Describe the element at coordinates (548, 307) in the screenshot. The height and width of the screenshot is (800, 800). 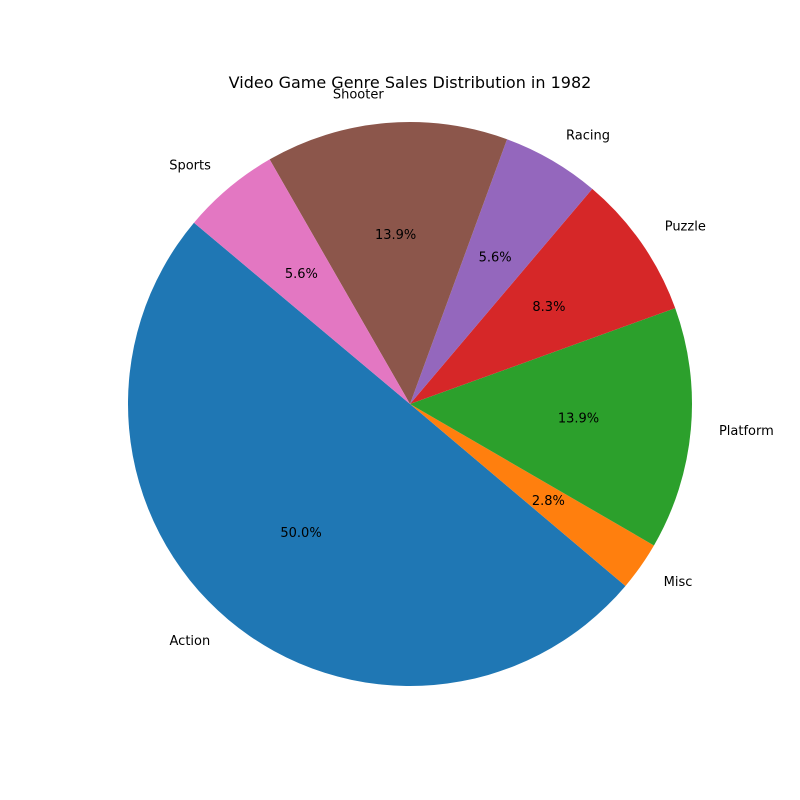
I see `slice-percent-puzzle: 8.3%` at that location.